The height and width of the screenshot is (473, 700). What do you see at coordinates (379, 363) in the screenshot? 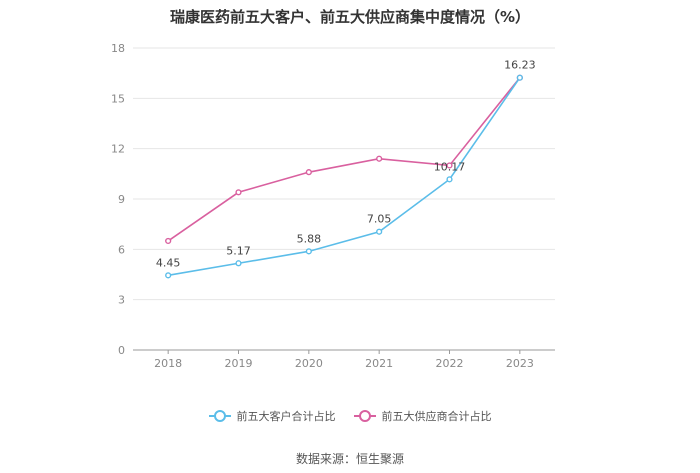
I see `x-tick-label: 2021` at bounding box center [379, 363].